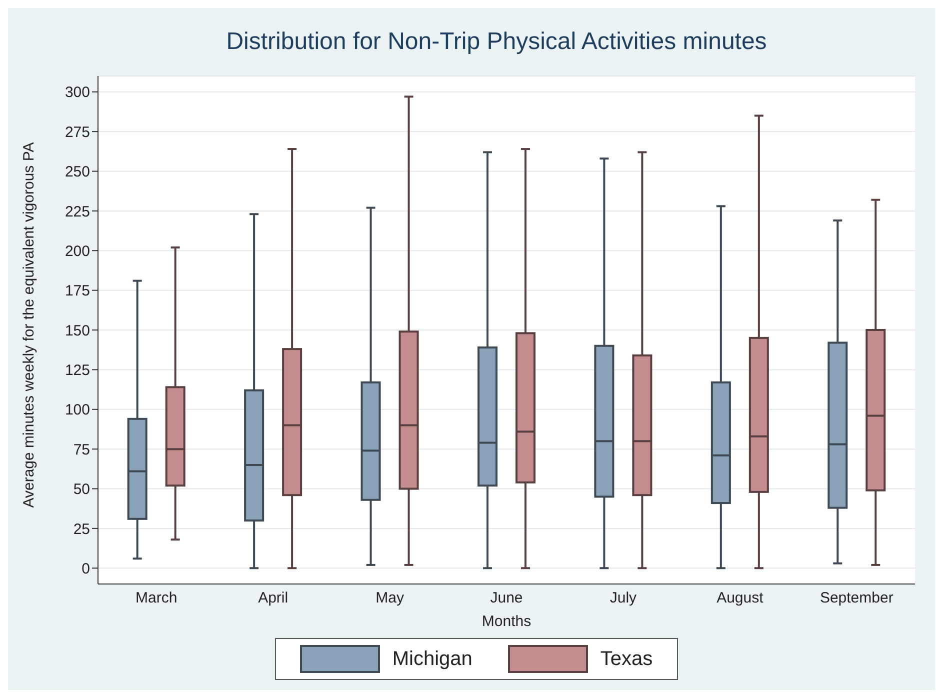 The width and height of the screenshot is (943, 698). Describe the element at coordinates (81, 449) in the screenshot. I see `y-tick-label: 75` at that location.